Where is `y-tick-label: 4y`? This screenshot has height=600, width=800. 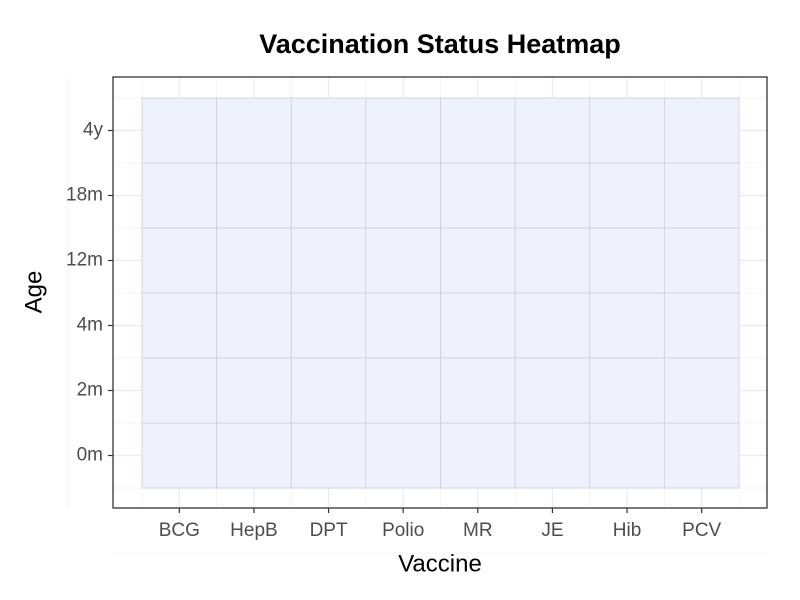
y-tick-label: 4y is located at coordinates (93, 130).